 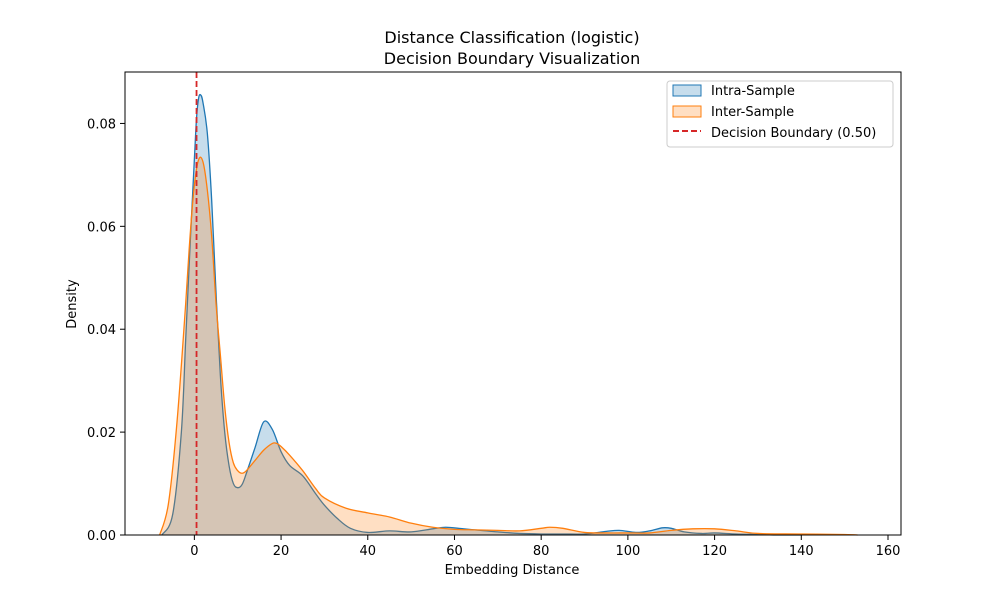 I want to click on x-tick-label: 80, so click(x=541, y=551).